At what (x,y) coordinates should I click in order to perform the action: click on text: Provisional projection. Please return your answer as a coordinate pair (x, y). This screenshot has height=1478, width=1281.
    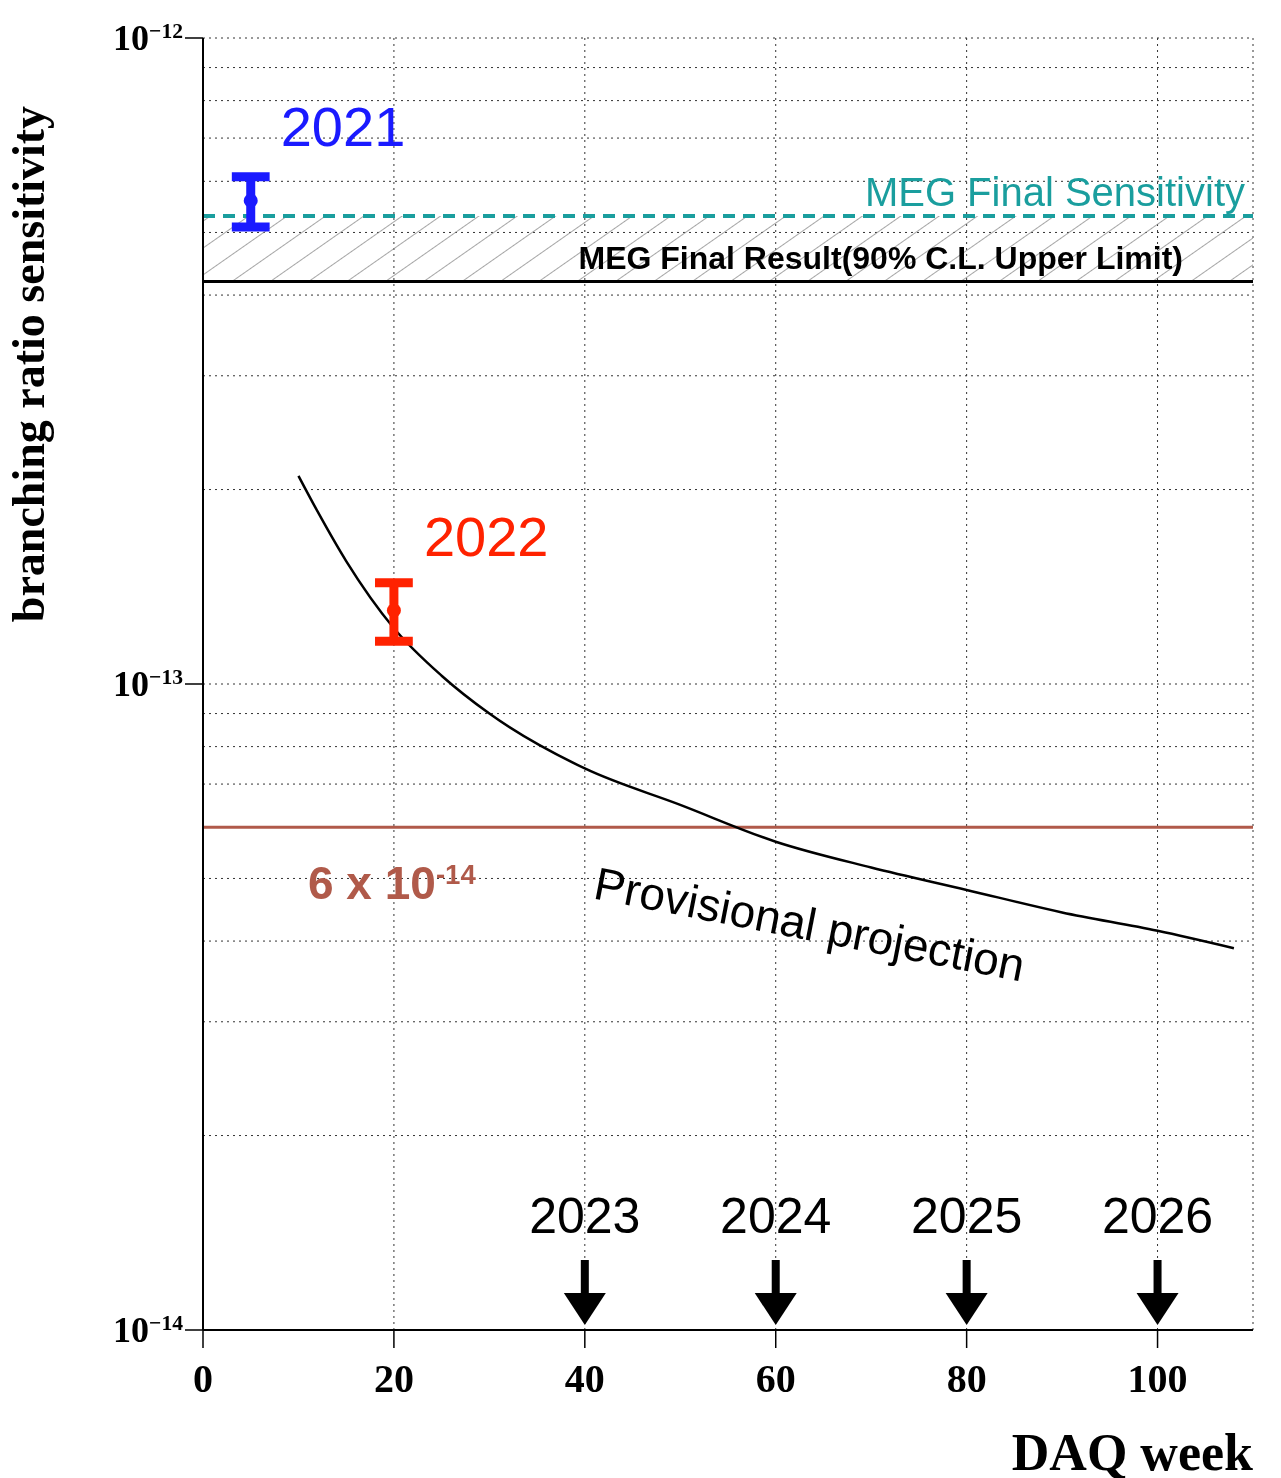
    Looking at the image, I should click on (810, 924).